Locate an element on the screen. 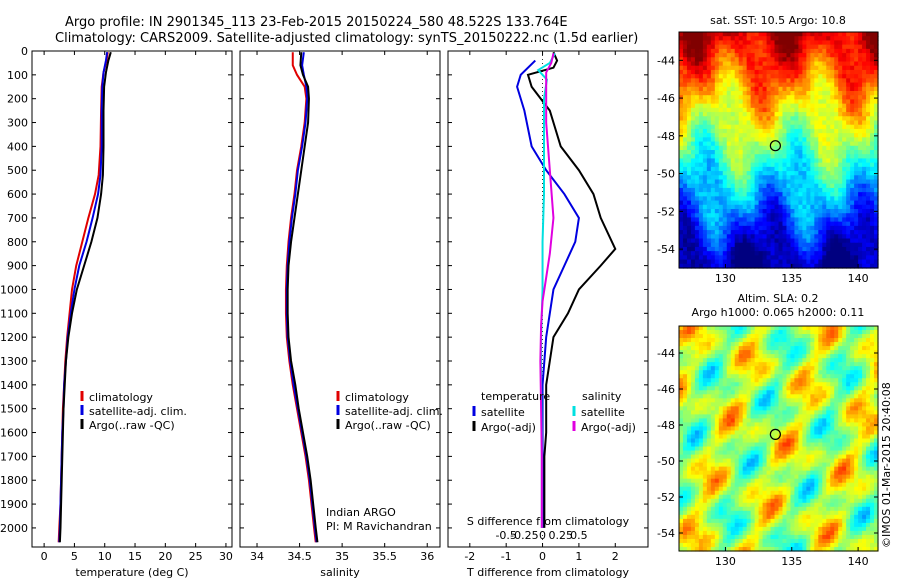 Image resolution: width=900 pixels, height=580 pixels. depth-tick-label: 1000 is located at coordinates (14, 289).